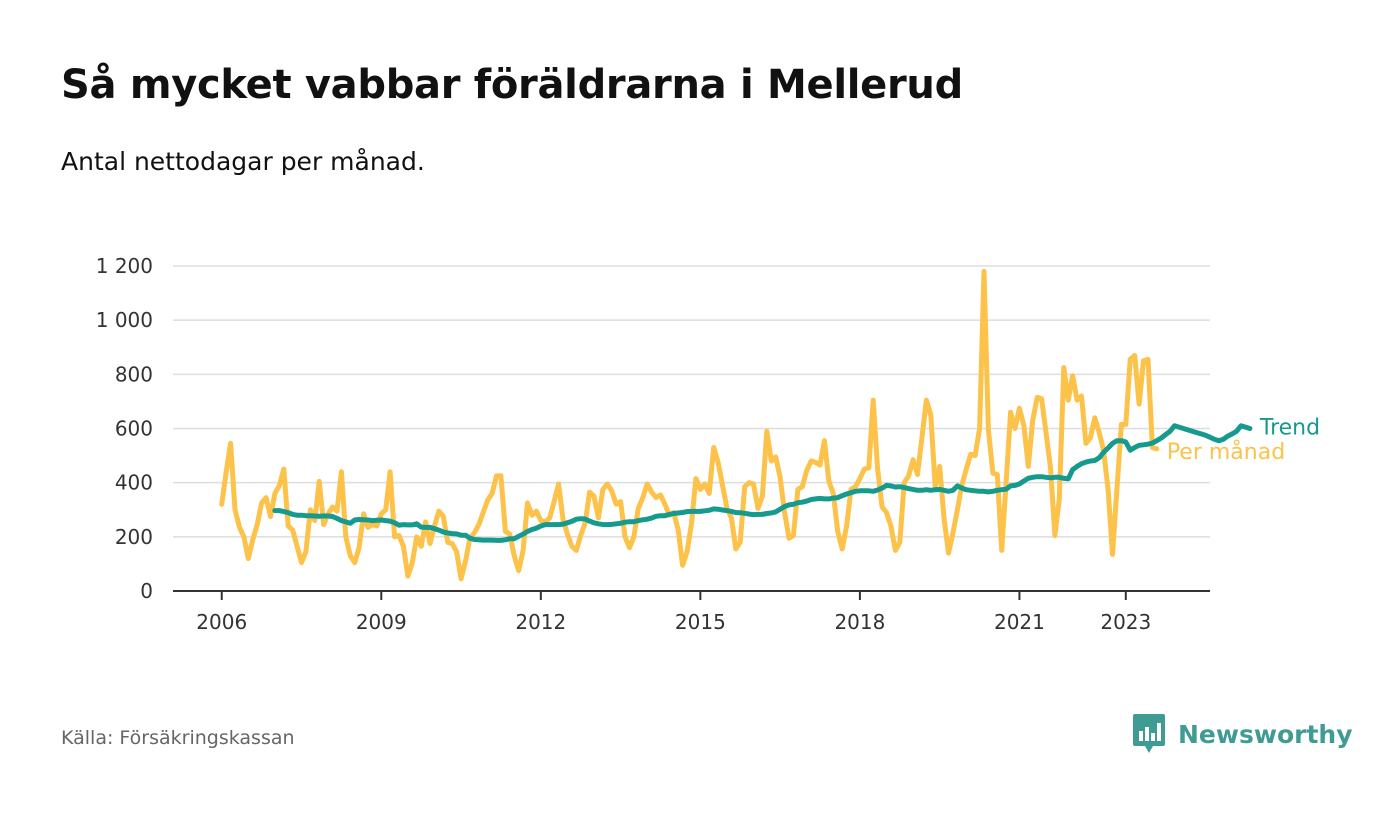 This screenshot has width=1400, height=813. Describe the element at coordinates (124, 320) in the screenshot. I see `y-tick-label: 1 000` at that location.